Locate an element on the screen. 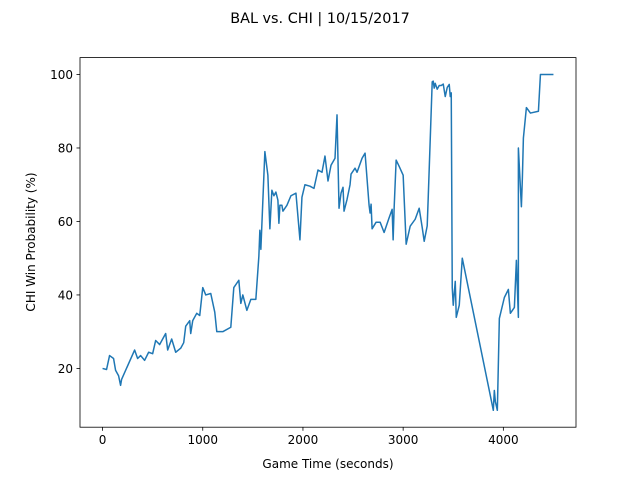 This screenshot has width=640, height=480. y-tick-label: 40 is located at coordinates (65, 295).